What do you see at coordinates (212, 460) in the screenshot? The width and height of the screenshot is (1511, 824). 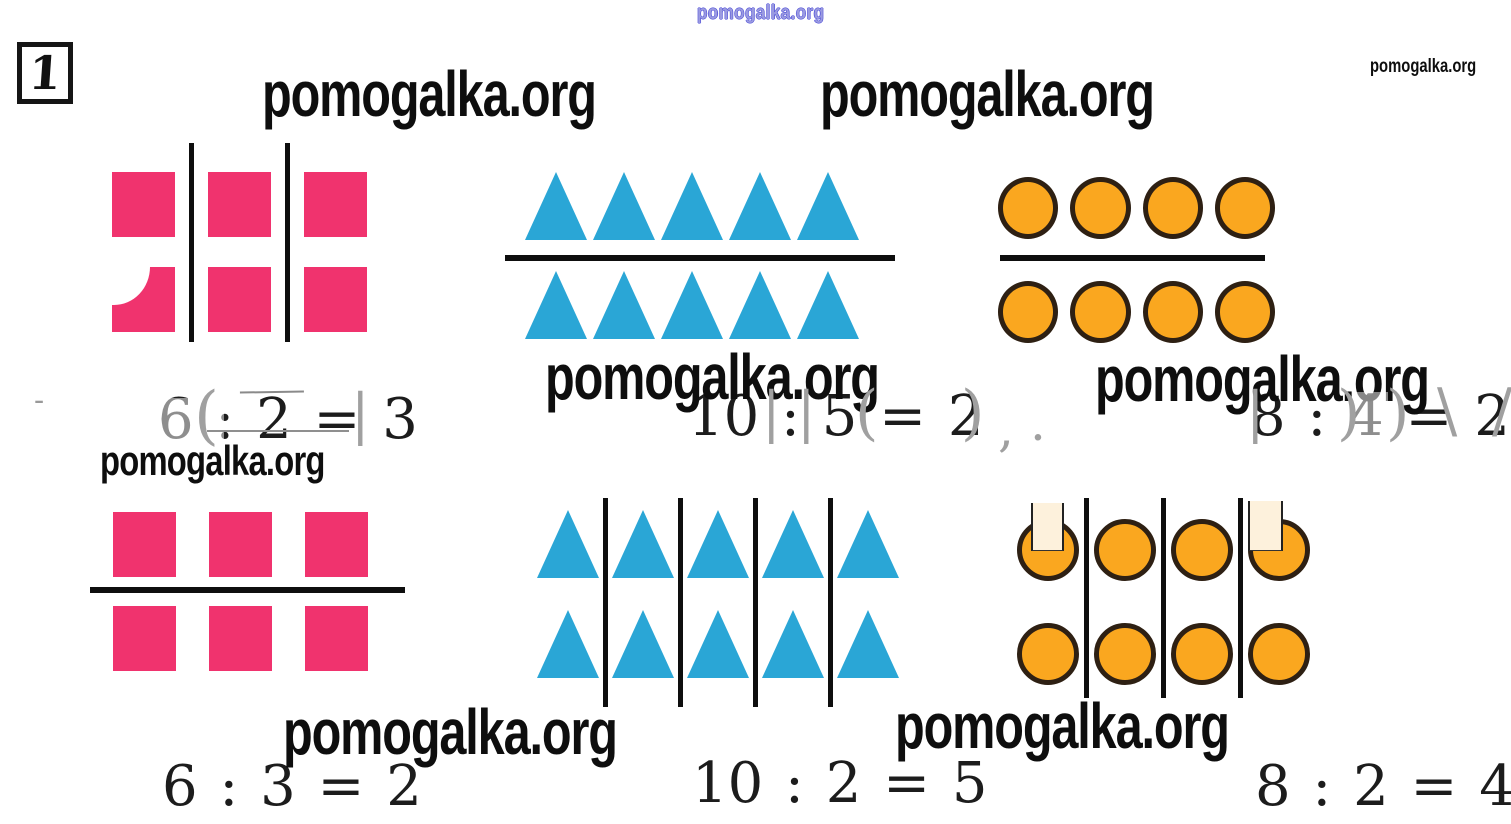 I see `watermark-mid-left-small: pomogalka.org` at bounding box center [212, 460].